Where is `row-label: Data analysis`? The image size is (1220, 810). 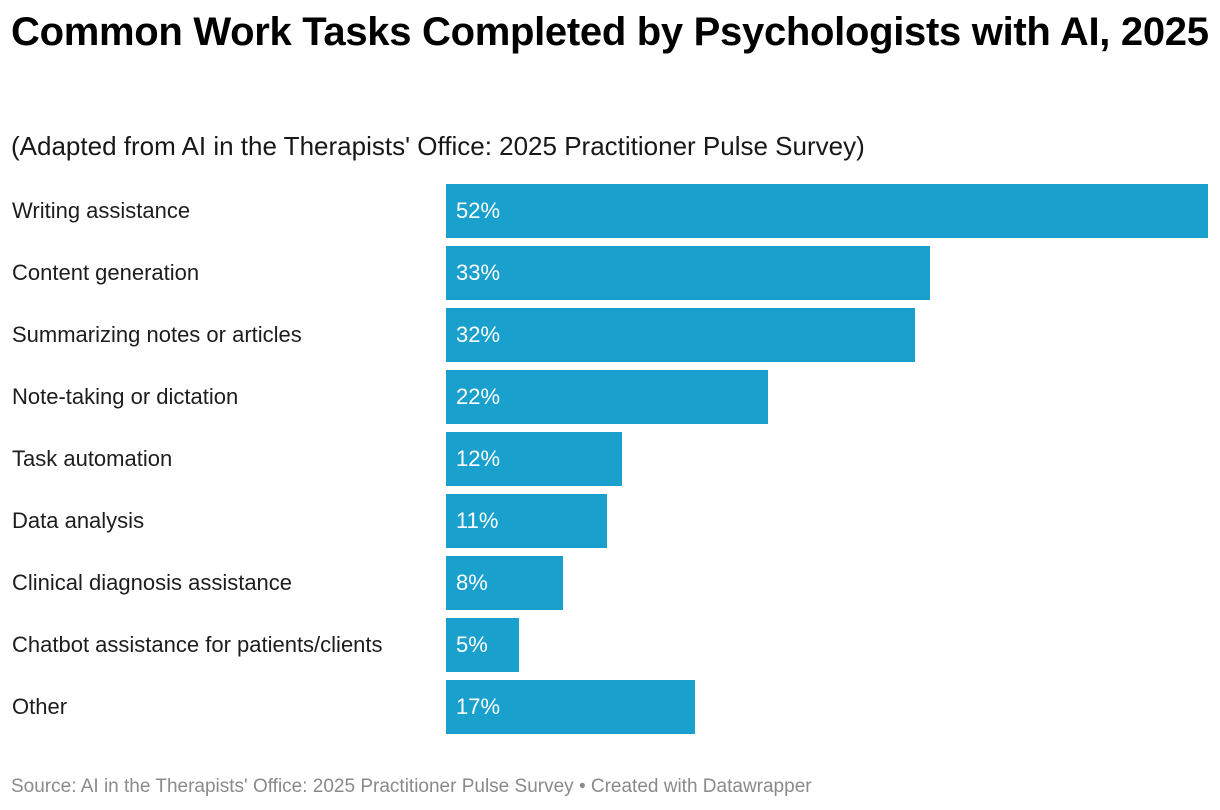 row-label: Data analysis is located at coordinates (78, 520).